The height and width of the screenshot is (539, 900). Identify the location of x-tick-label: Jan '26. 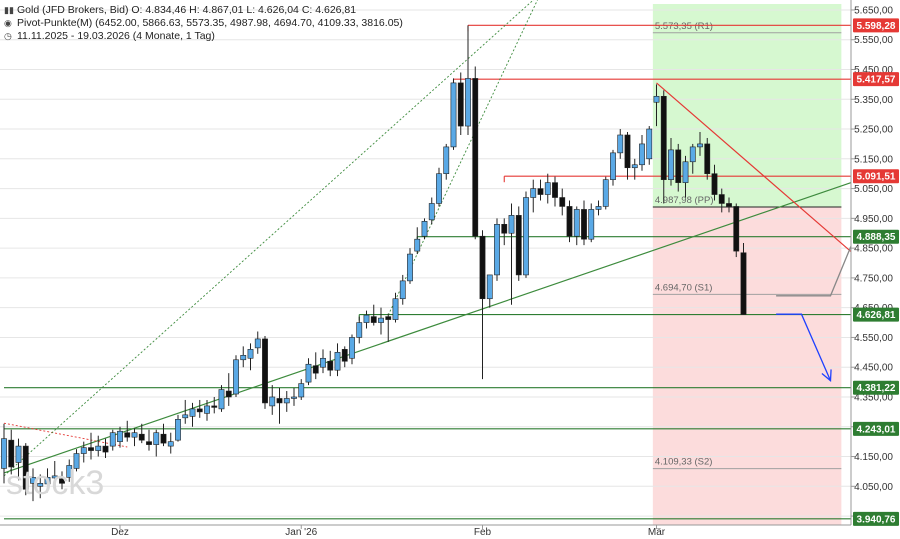
(301, 532).